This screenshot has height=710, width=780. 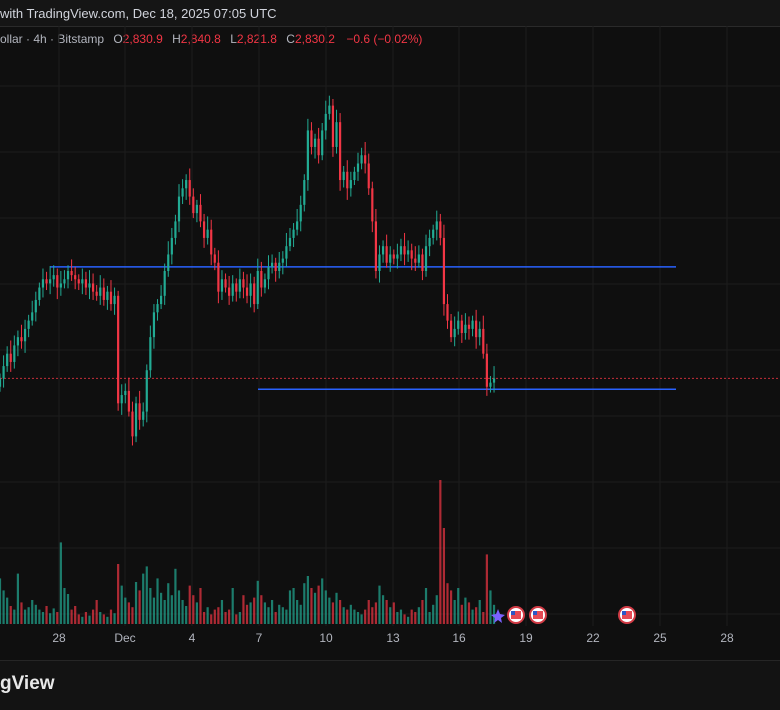 What do you see at coordinates (563, 615) in the screenshot?
I see `event-markers` at bounding box center [563, 615].